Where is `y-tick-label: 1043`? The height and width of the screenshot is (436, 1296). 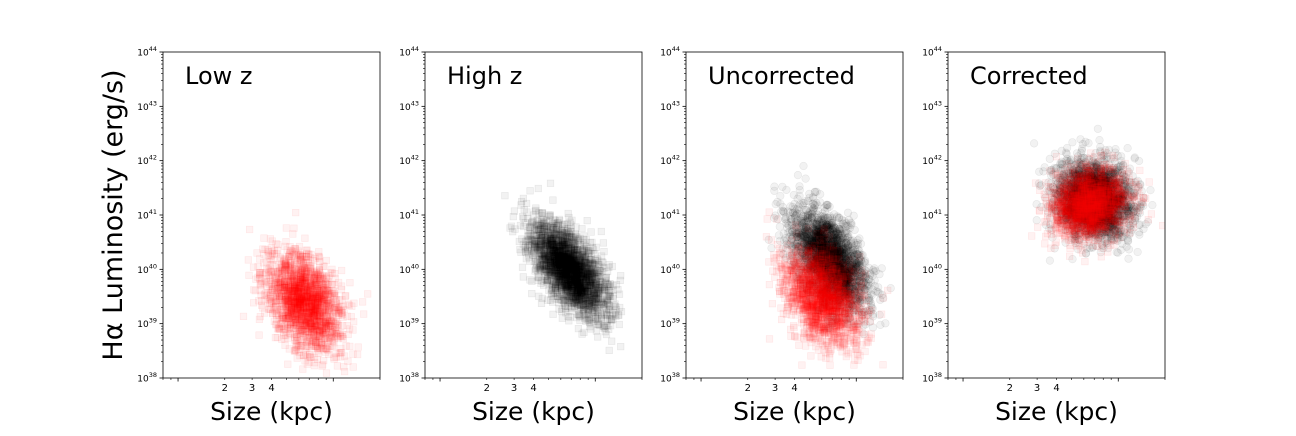
y-tick-label: 1043 is located at coordinates (409, 106).